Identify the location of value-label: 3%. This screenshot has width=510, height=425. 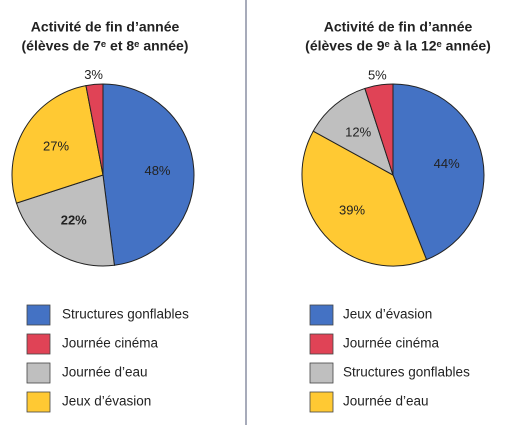
(93, 74).